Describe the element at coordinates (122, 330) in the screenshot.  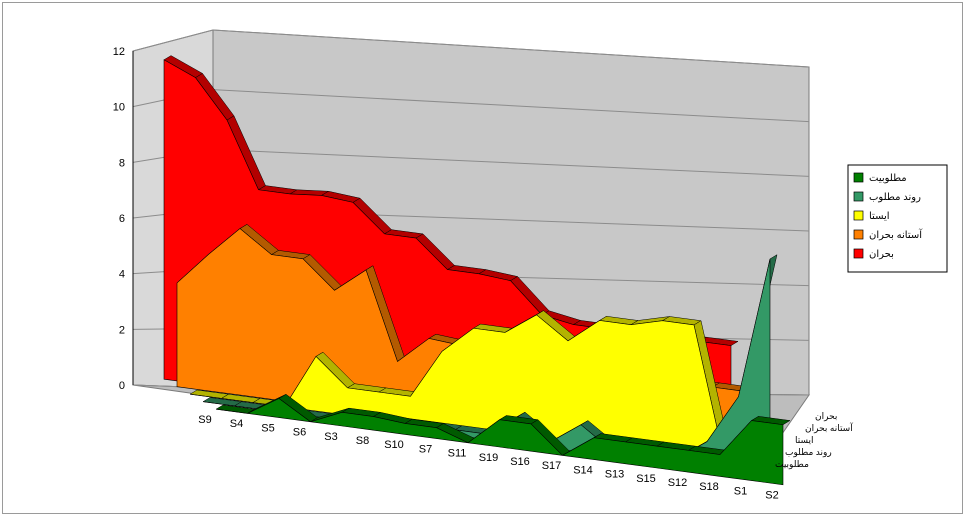
I see `y-tick-label: 2` at that location.